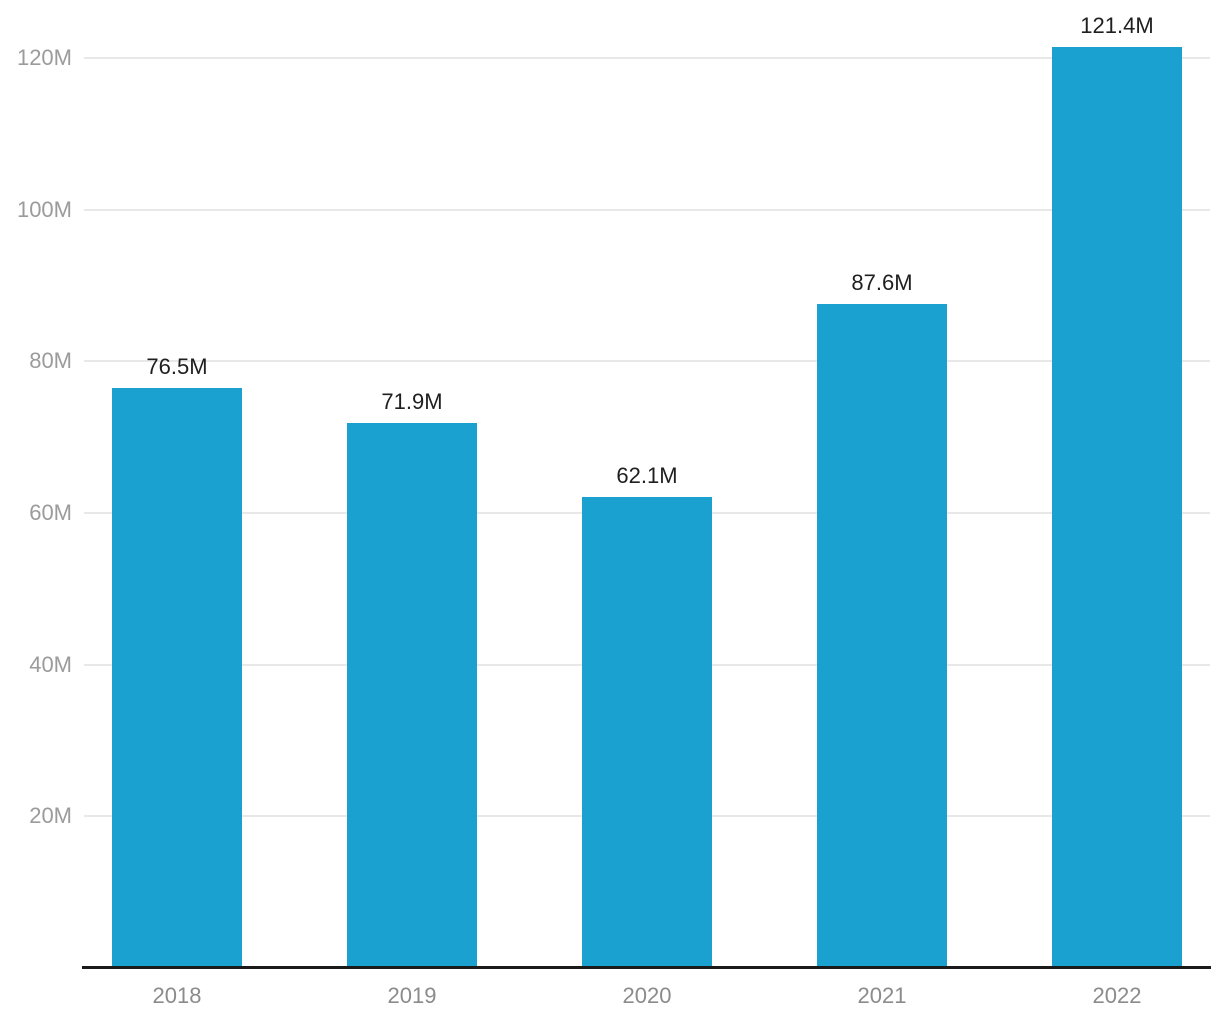  What do you see at coordinates (50, 816) in the screenshot?
I see `y-axis-tick-label: 20M` at bounding box center [50, 816].